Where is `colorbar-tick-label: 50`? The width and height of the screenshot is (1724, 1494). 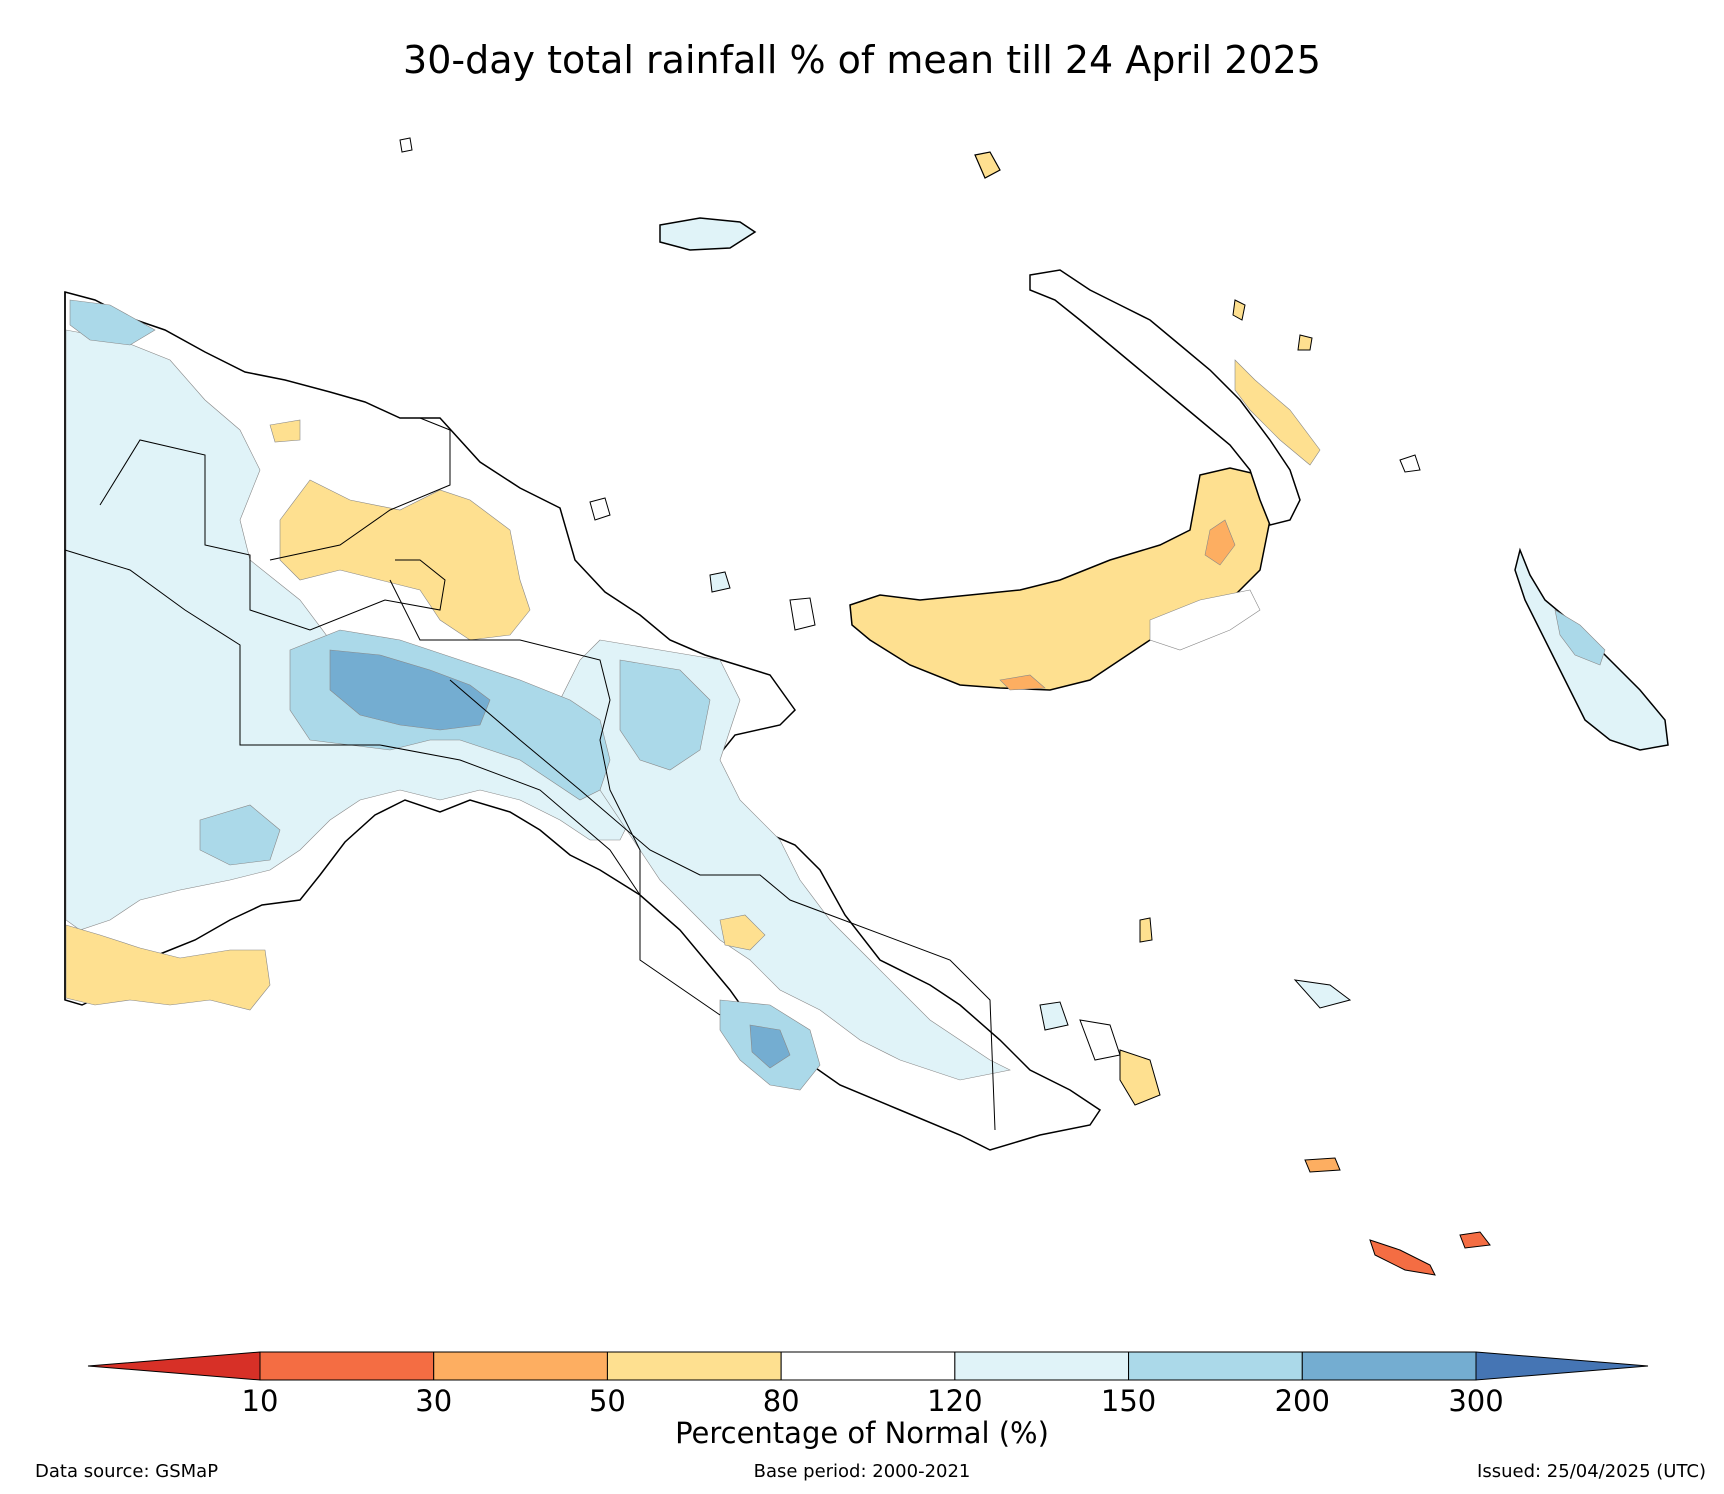 colorbar-tick-label: 50 is located at coordinates (607, 1401).